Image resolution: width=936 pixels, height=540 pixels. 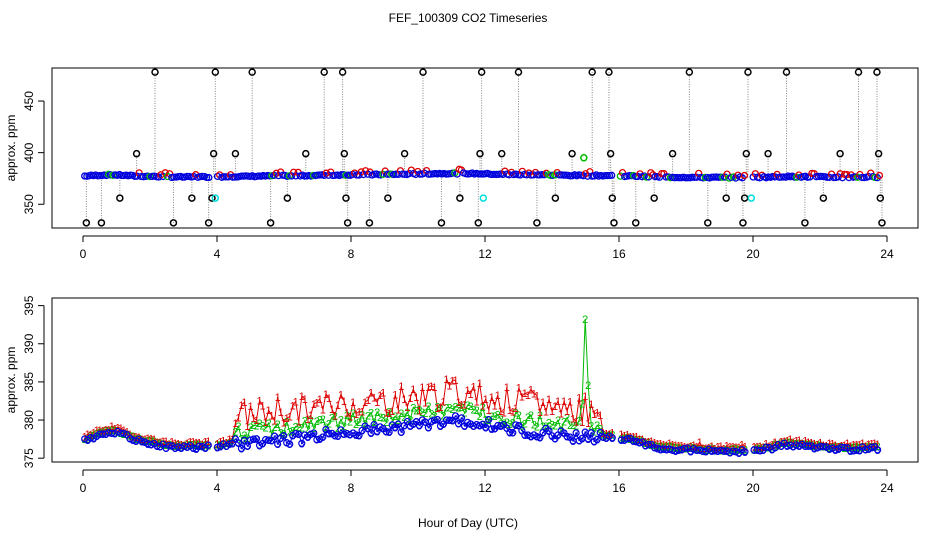 What do you see at coordinates (29, 382) in the screenshot?
I see `bottom-y-tick-label: 385` at bounding box center [29, 382].